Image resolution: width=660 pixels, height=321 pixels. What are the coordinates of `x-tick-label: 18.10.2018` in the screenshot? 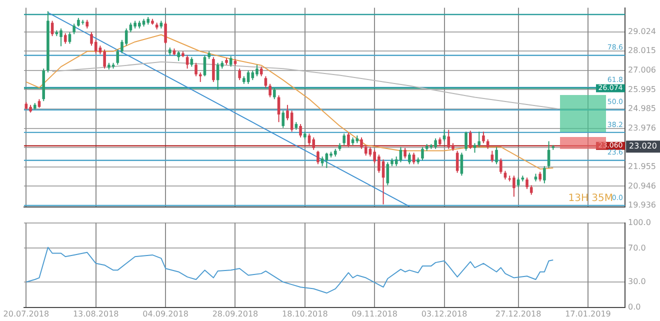 It's located at (305, 313).